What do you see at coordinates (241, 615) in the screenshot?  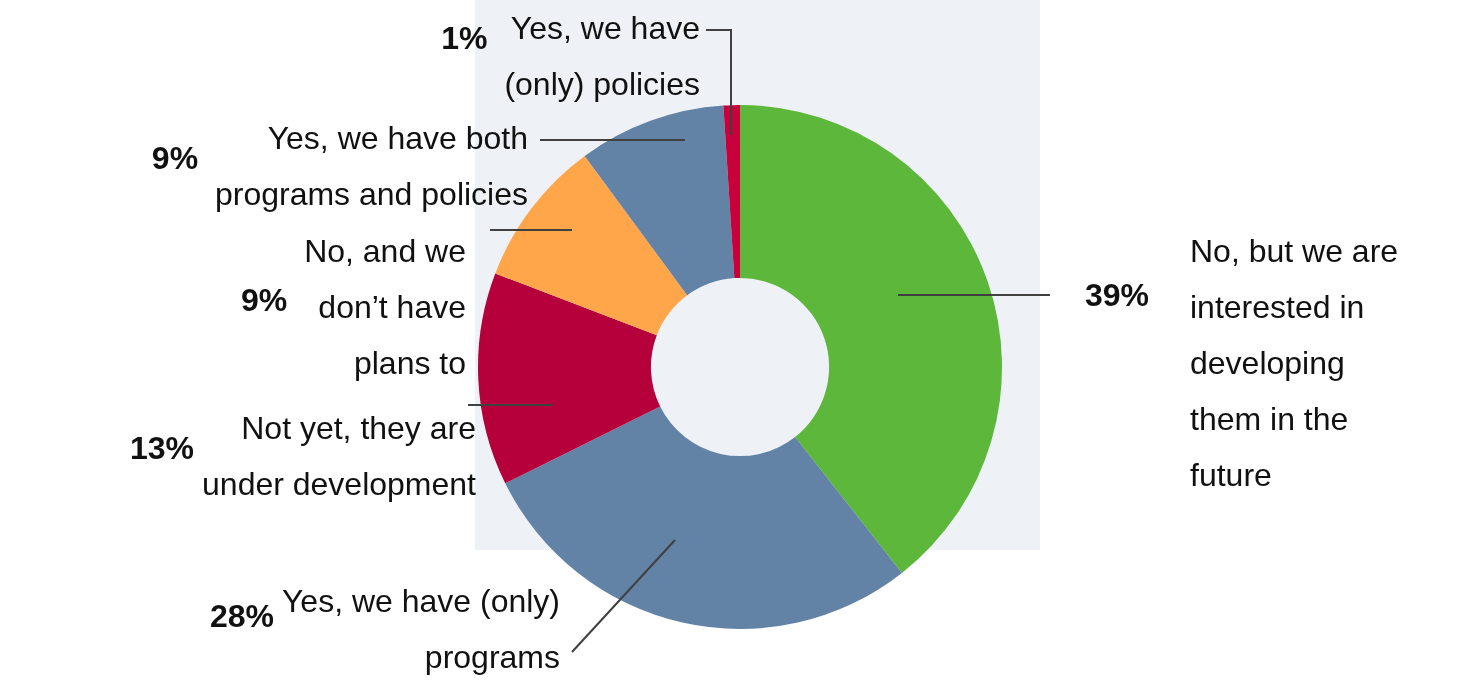 I see `data-label: 28%` at bounding box center [241, 615].